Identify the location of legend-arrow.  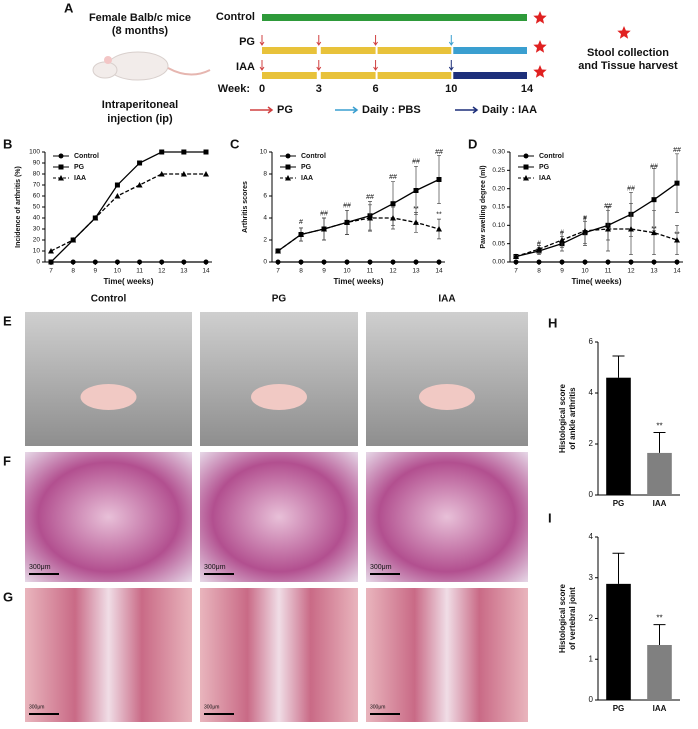
(262, 110).